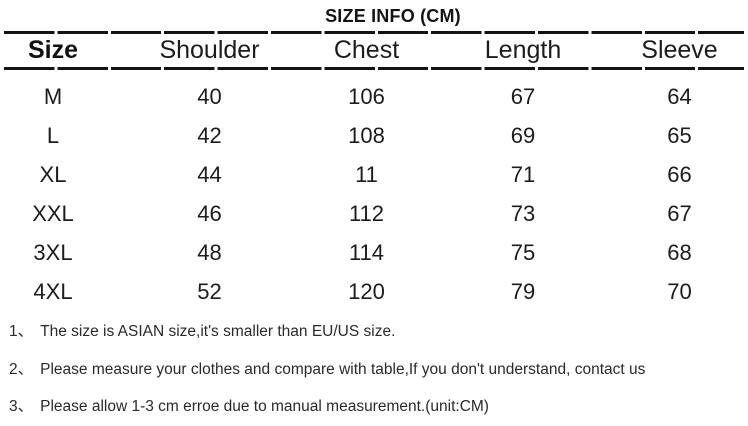 This screenshot has width=748, height=426. What do you see at coordinates (523, 50) in the screenshot?
I see `header-cell-length: Length` at bounding box center [523, 50].